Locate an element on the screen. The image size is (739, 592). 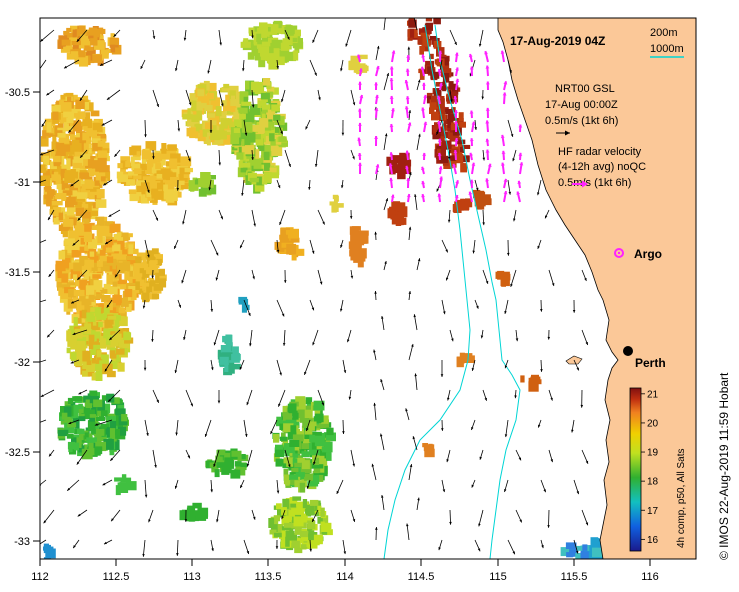
colorbar: 21 20 19 18 17 16 4h comp, p50, All Sats is located at coordinates (658, 469).